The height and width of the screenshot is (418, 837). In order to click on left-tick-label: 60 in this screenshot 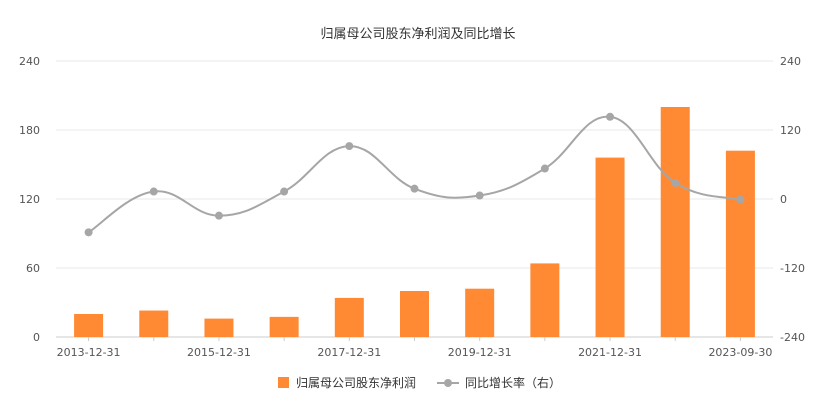, I will do `click(33, 268)`.